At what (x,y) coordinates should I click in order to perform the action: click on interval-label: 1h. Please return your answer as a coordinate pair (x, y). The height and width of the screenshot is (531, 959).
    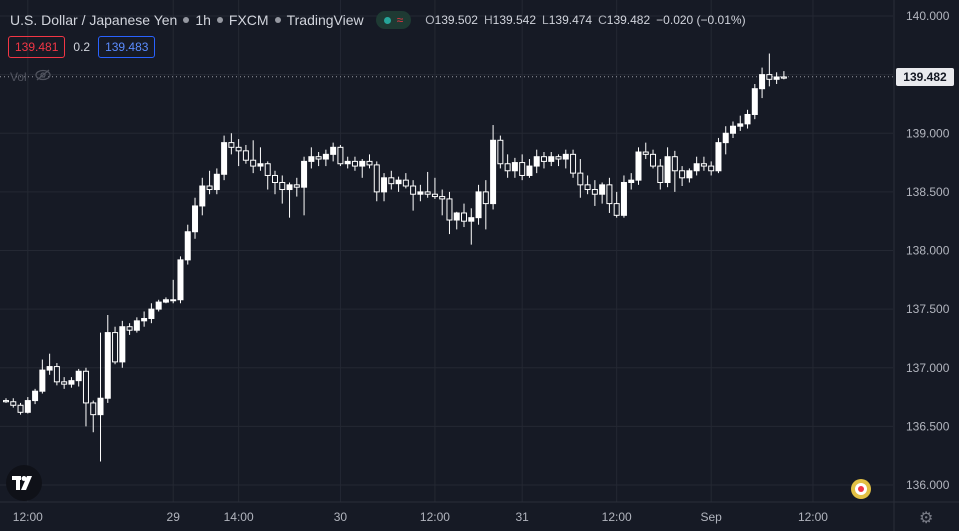
    Looking at the image, I should click on (203, 20).